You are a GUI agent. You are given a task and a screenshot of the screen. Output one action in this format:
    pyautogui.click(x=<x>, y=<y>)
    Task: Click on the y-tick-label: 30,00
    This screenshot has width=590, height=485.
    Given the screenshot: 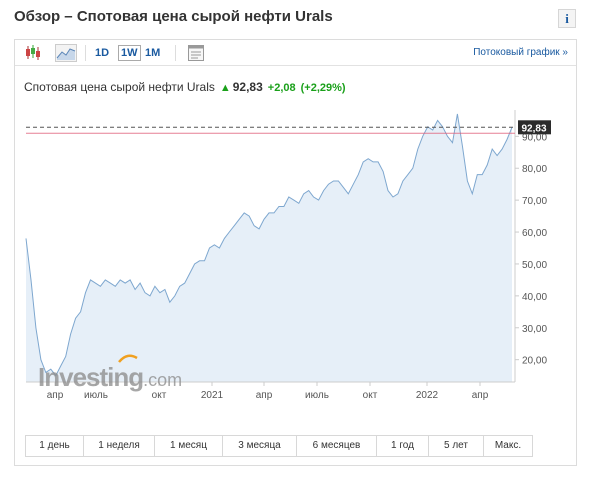 What is the action you would take?
    pyautogui.click(x=534, y=329)
    